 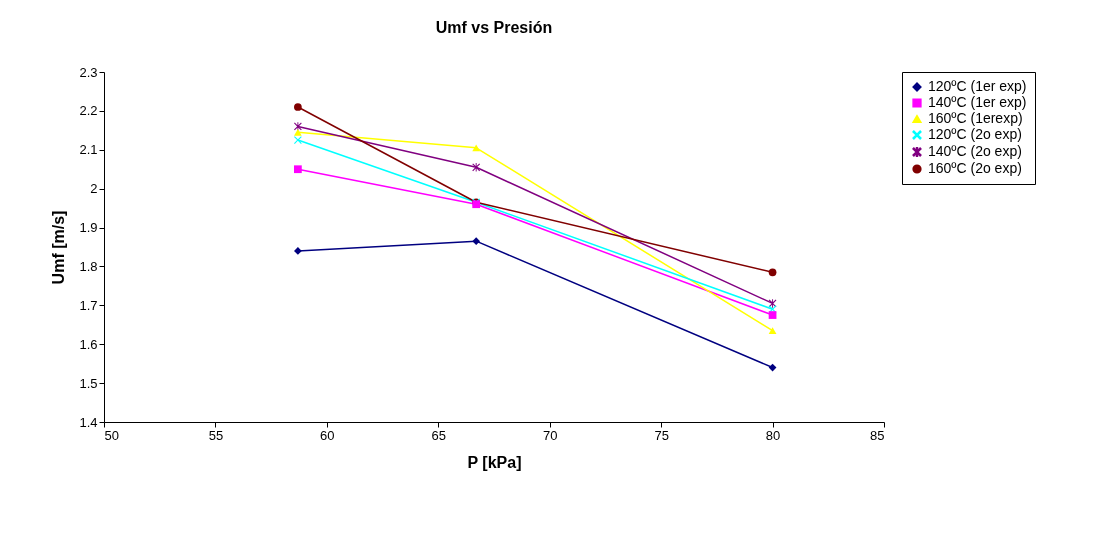 I want to click on y-tick-label: 1.9, so click(x=88, y=228).